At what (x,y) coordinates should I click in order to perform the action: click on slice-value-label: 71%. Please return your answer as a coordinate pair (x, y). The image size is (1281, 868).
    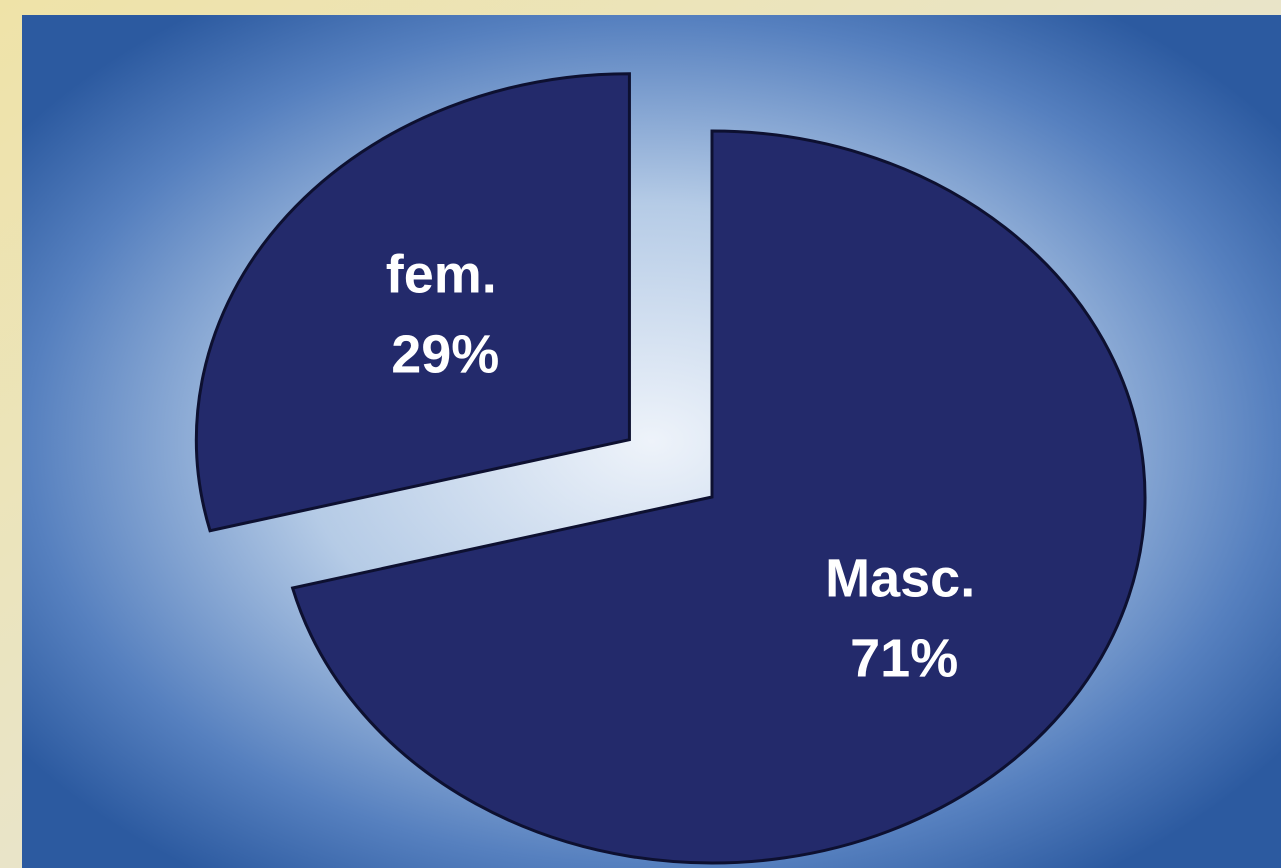
    Looking at the image, I should click on (904, 659).